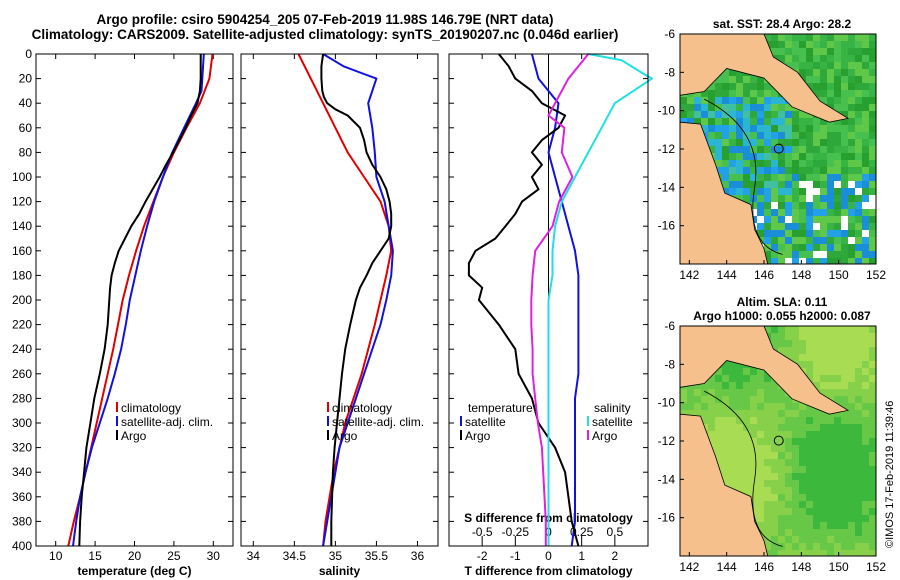  What do you see at coordinates (614, 556) in the screenshot?
I see `difference-xtick-label: 2` at bounding box center [614, 556].